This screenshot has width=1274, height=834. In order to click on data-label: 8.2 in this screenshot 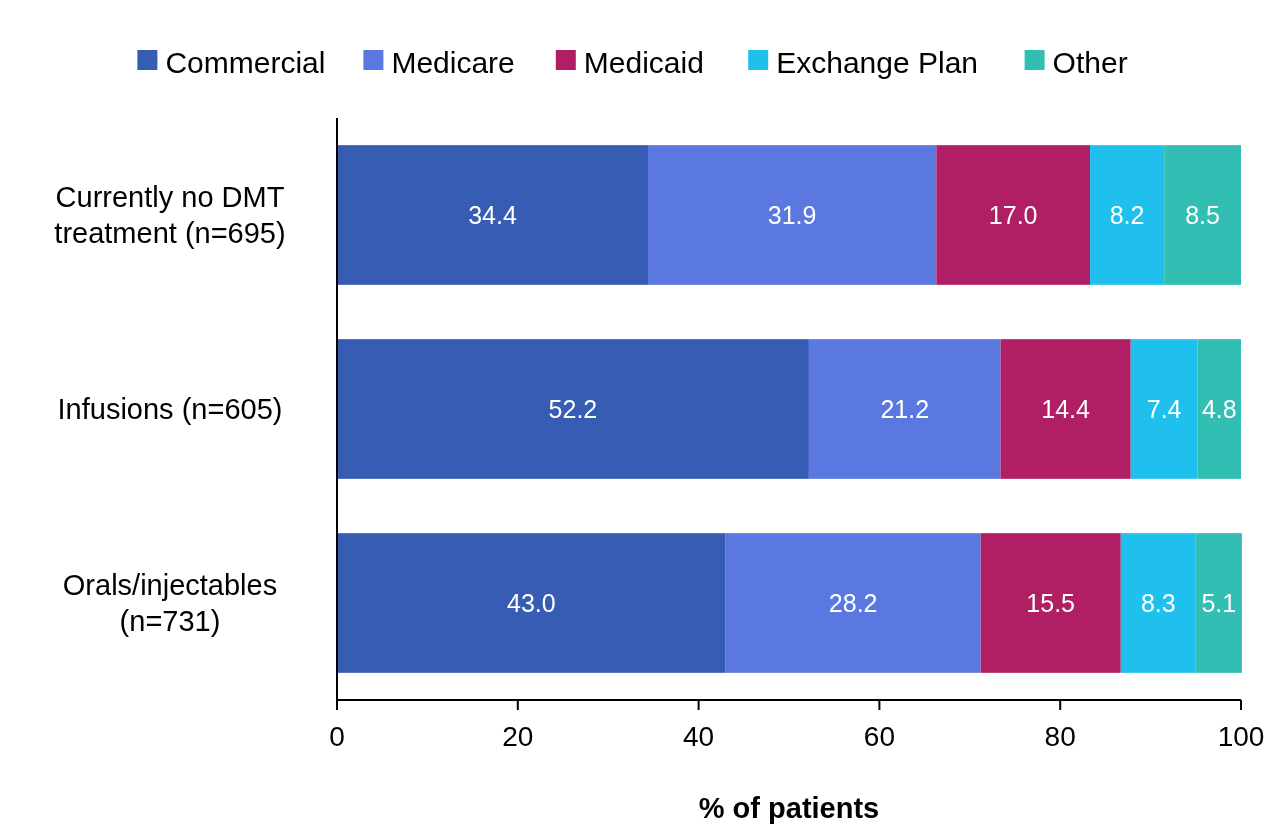, I will do `click(1127, 214)`.